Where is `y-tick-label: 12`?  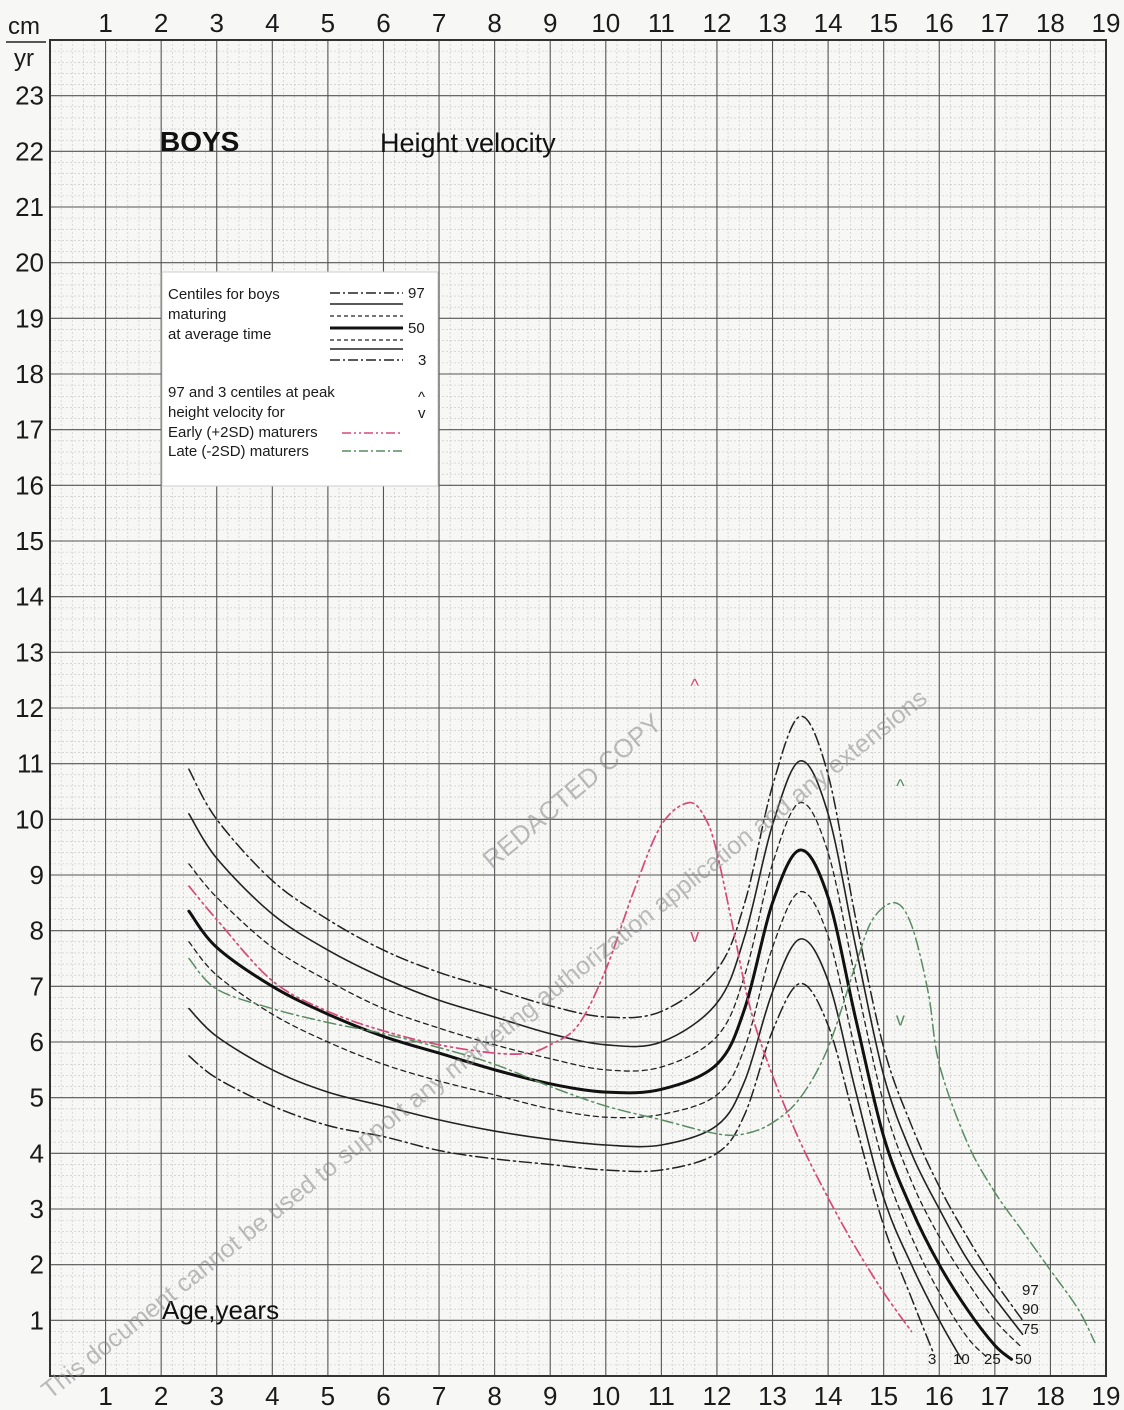 y-tick-label: 12 is located at coordinates (29, 708).